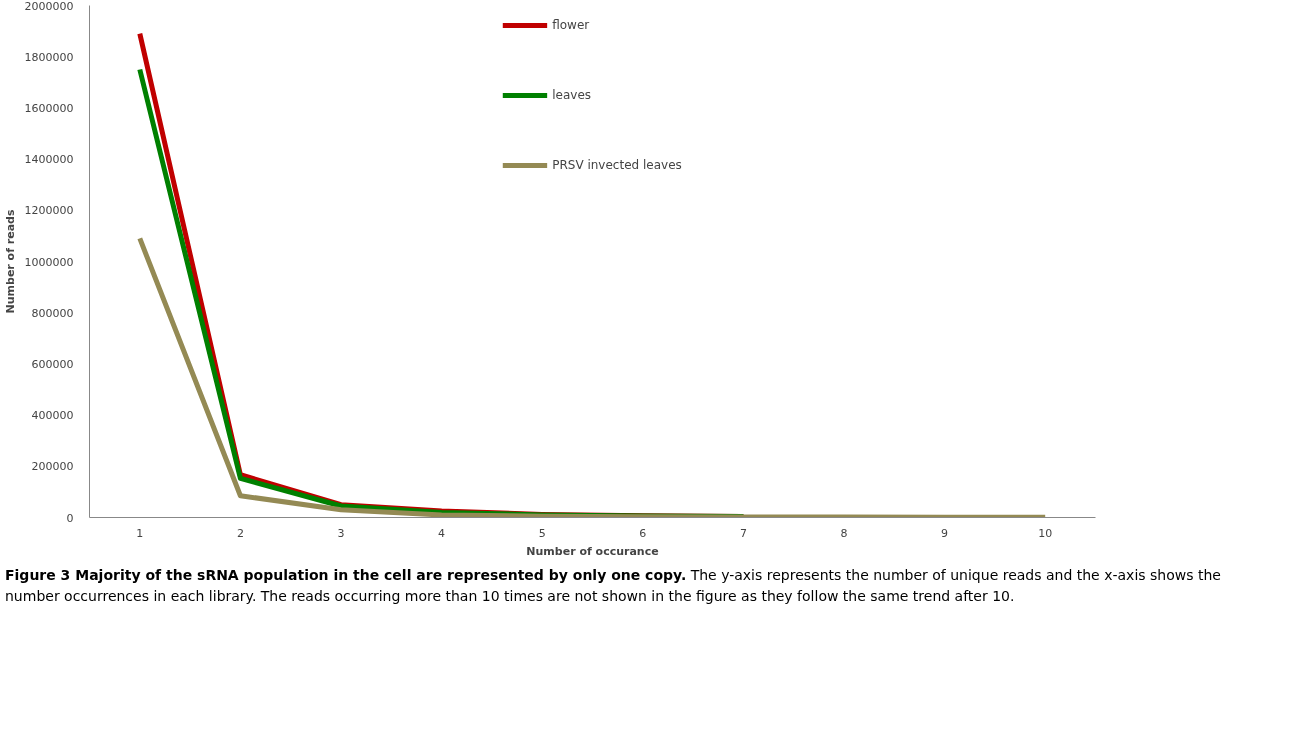  What do you see at coordinates (140, 533) in the screenshot?
I see `x-tick-label: 1` at bounding box center [140, 533].